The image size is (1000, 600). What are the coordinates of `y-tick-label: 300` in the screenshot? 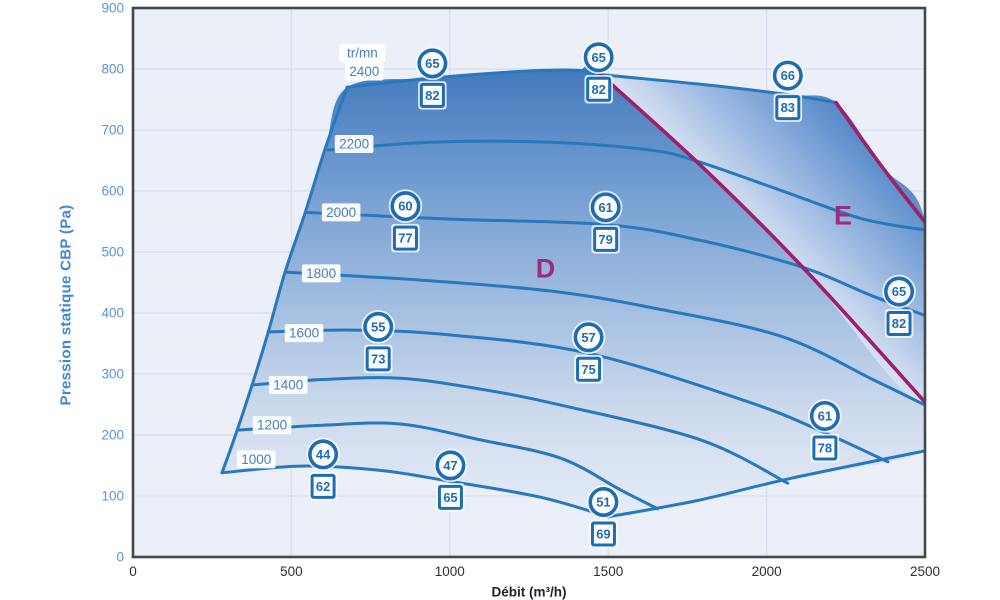 It's located at (112, 374).